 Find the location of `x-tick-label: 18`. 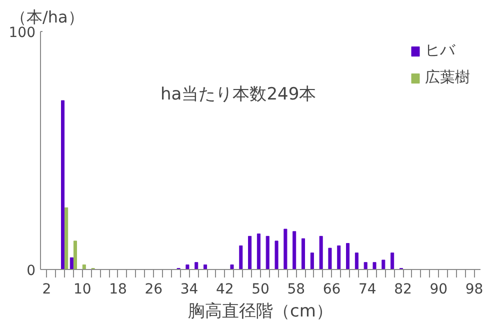

x-tick-label: 18 is located at coordinates (118, 290).